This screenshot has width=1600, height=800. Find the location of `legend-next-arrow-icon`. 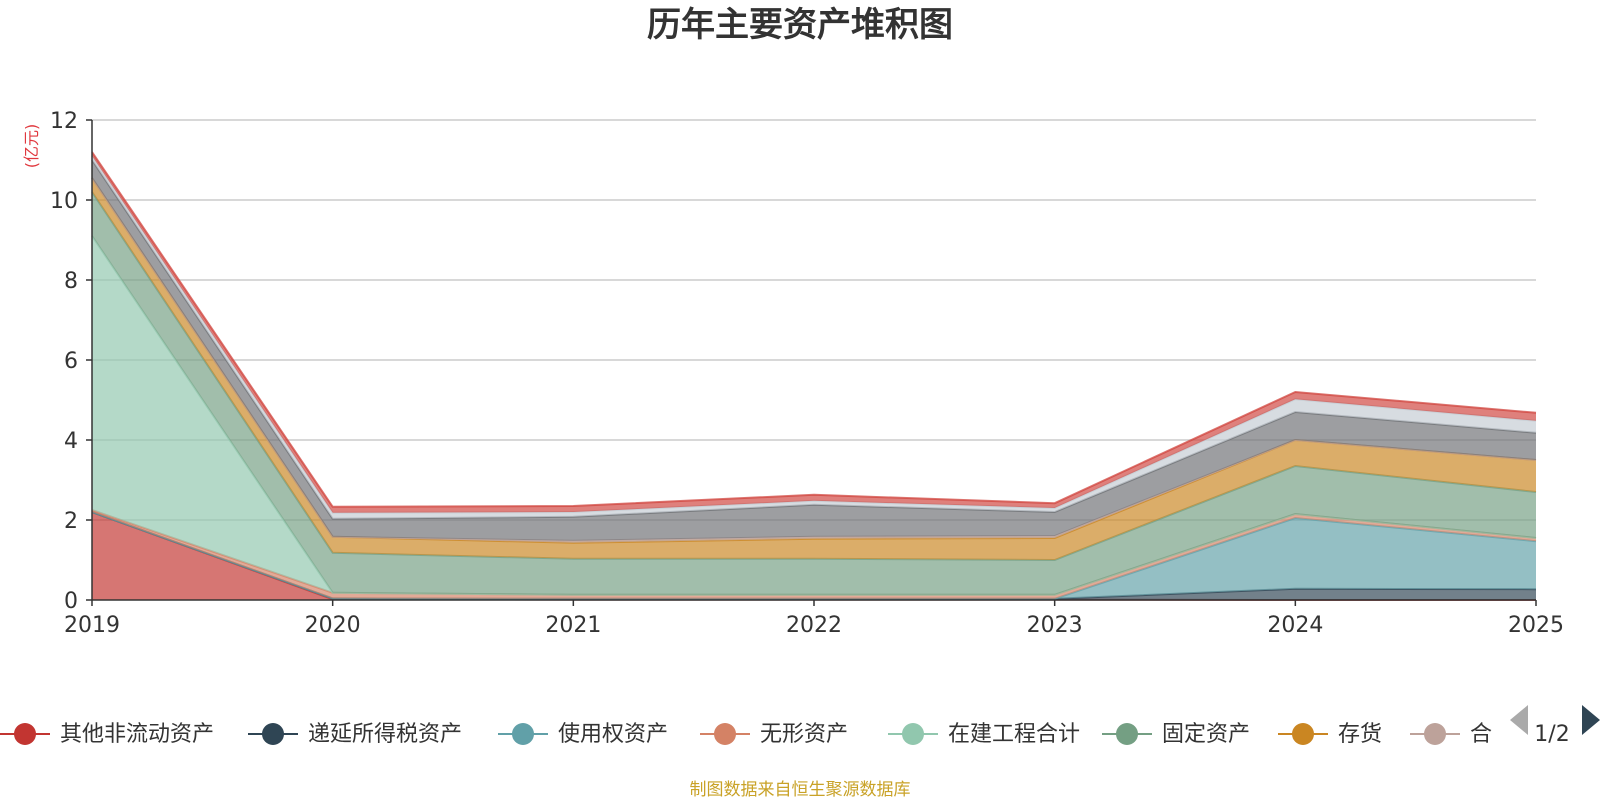

legend-next-arrow-icon is located at coordinates (1591, 720).